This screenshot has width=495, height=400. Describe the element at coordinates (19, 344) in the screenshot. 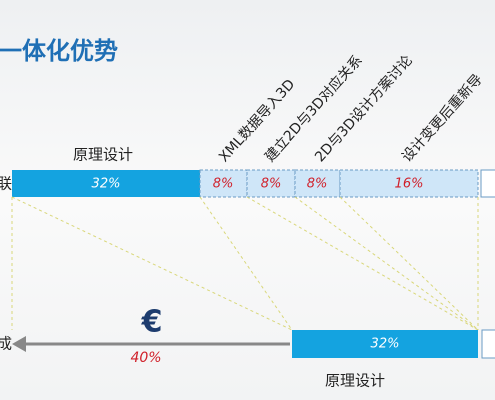

I see `arrow-head` at that location.